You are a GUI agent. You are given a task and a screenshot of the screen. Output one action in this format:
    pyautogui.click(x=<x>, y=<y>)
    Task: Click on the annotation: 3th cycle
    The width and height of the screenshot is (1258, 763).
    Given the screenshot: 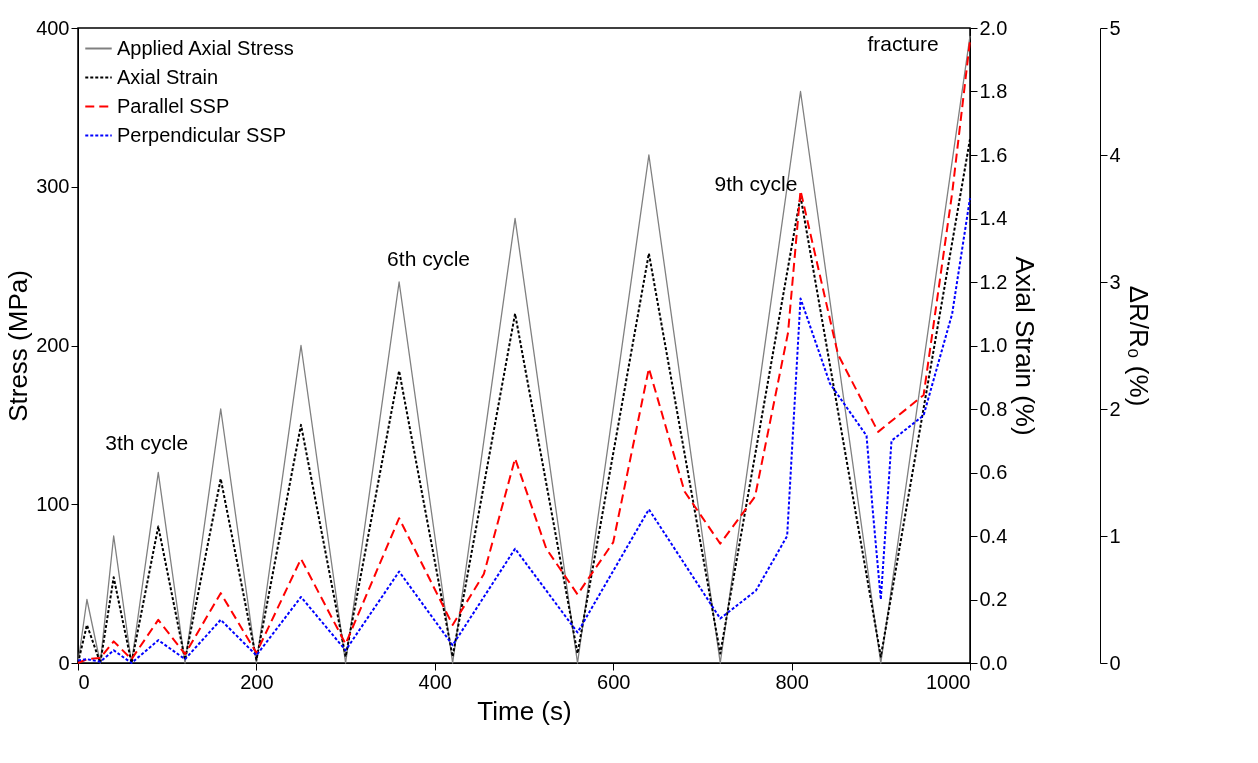 What is the action you would take?
    pyautogui.click(x=147, y=442)
    